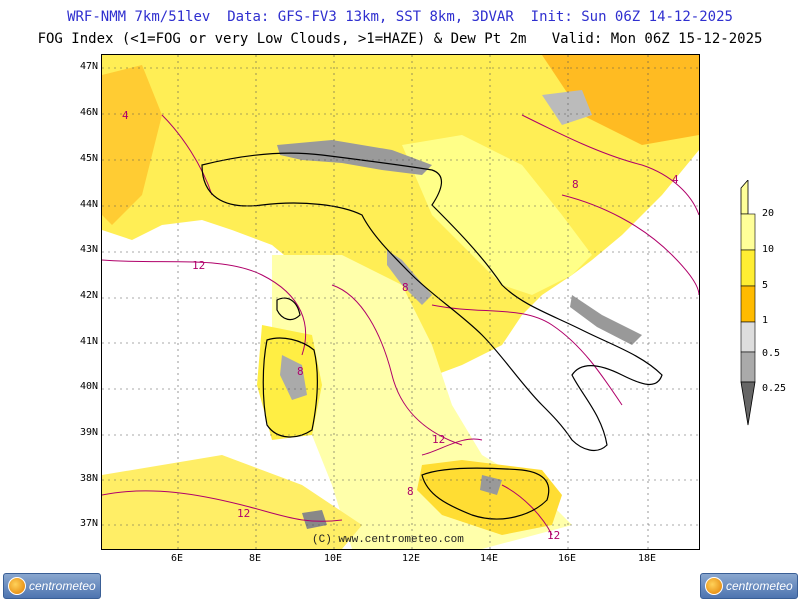 The image size is (800, 600). What do you see at coordinates (620, 100) in the screenshot?
I see `haze-field-ne-orange` at bounding box center [620, 100].